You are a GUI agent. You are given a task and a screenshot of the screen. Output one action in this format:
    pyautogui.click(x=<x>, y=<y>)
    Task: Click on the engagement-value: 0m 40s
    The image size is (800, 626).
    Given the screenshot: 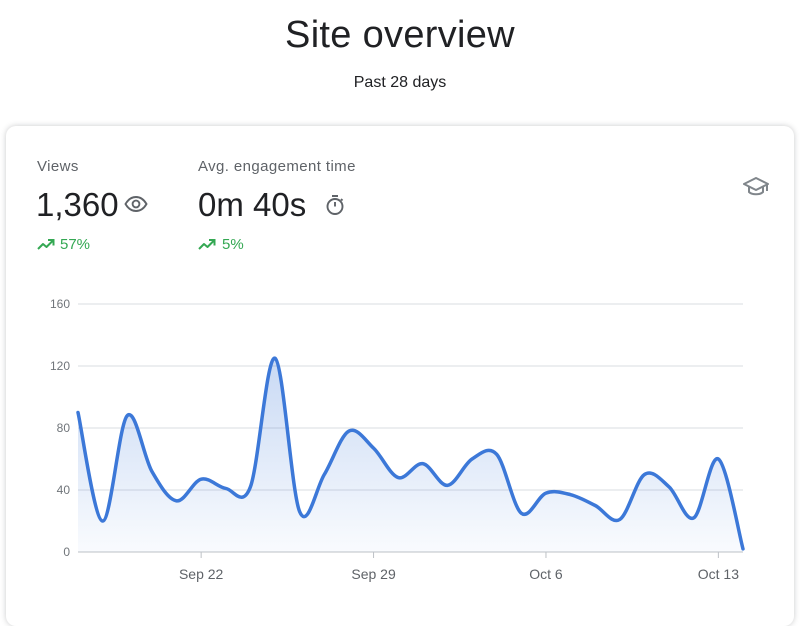 What is the action you would take?
    pyautogui.click(x=252, y=204)
    